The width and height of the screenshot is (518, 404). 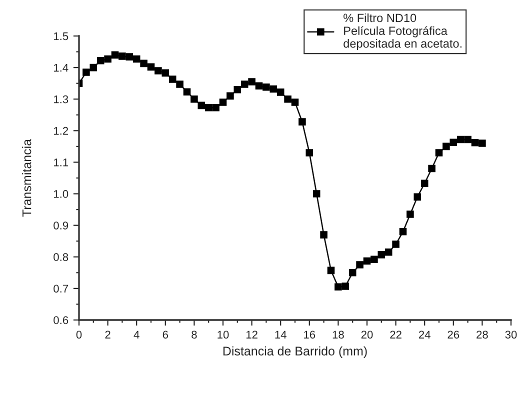 What do you see at coordinates (61, 194) in the screenshot?
I see `y-tick-label: 1.0` at bounding box center [61, 194].